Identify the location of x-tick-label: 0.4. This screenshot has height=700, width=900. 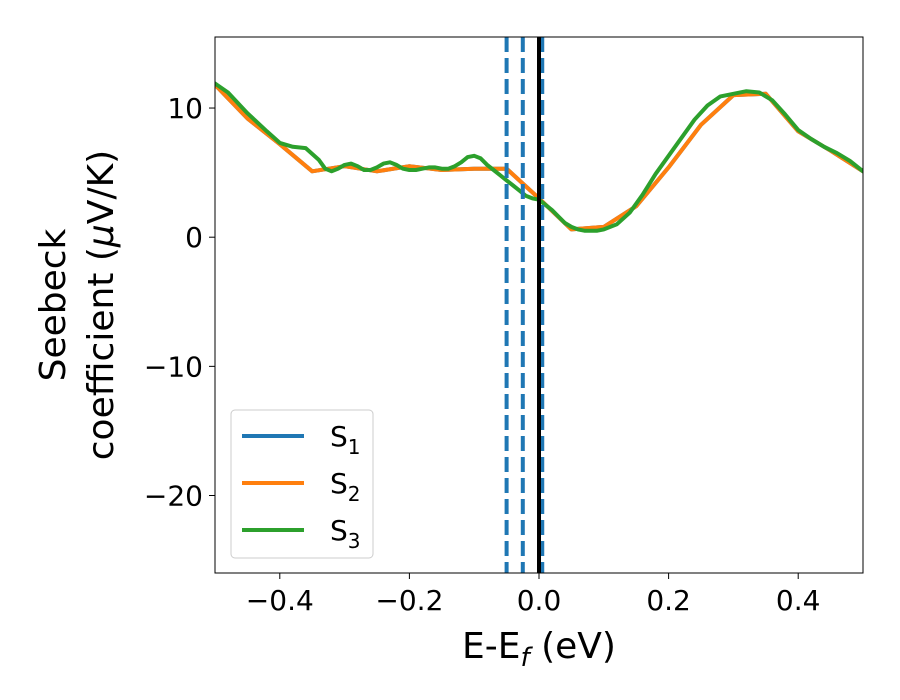
(798, 600).